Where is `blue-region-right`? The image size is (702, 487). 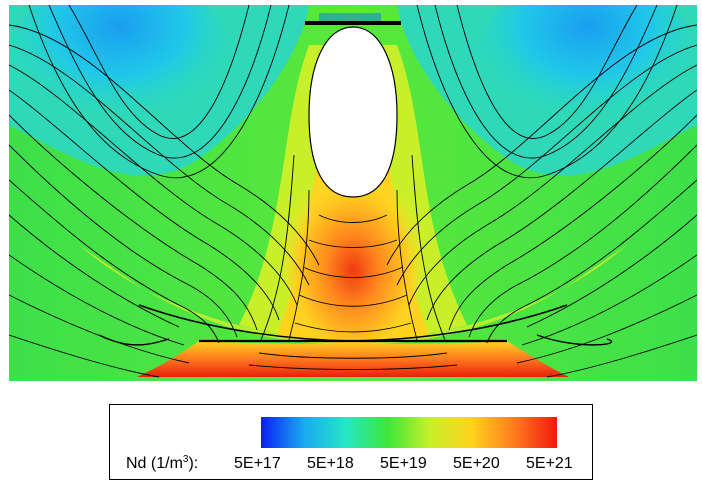 blue-region-right is located at coordinates (587, 75).